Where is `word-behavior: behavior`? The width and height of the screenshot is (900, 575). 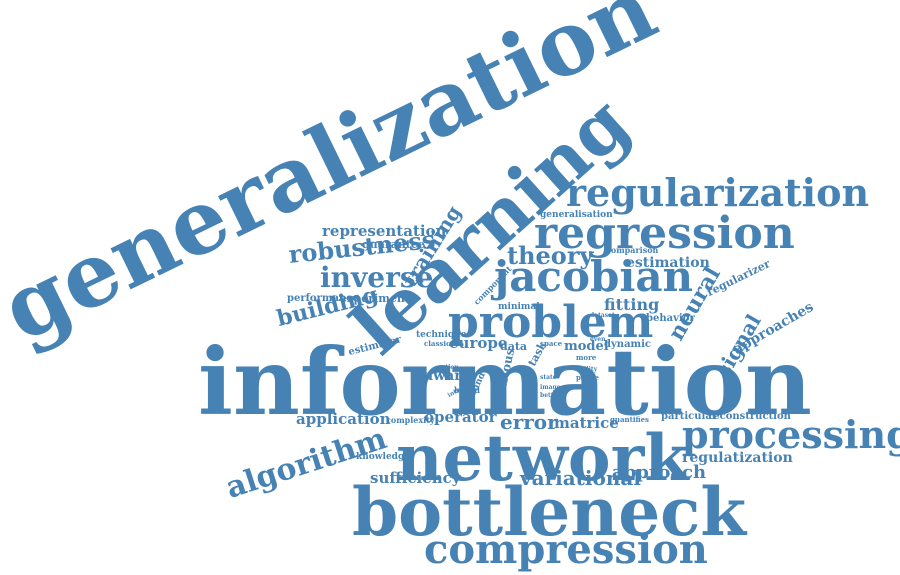
word-behavior: behavior is located at coordinates (670, 318).